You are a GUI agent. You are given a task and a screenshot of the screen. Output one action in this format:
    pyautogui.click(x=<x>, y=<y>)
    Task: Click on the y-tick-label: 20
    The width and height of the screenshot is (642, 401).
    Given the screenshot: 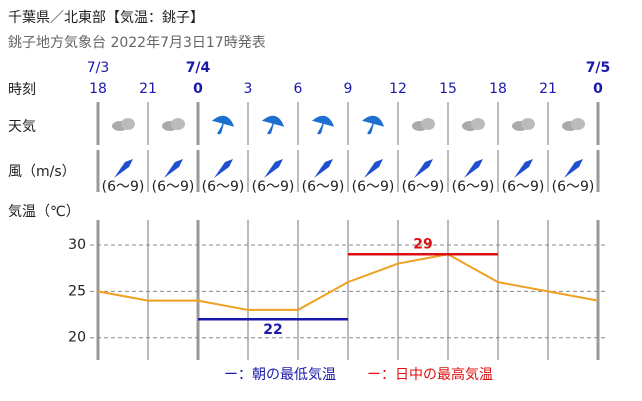 What is the action you would take?
    pyautogui.click(x=77, y=338)
    